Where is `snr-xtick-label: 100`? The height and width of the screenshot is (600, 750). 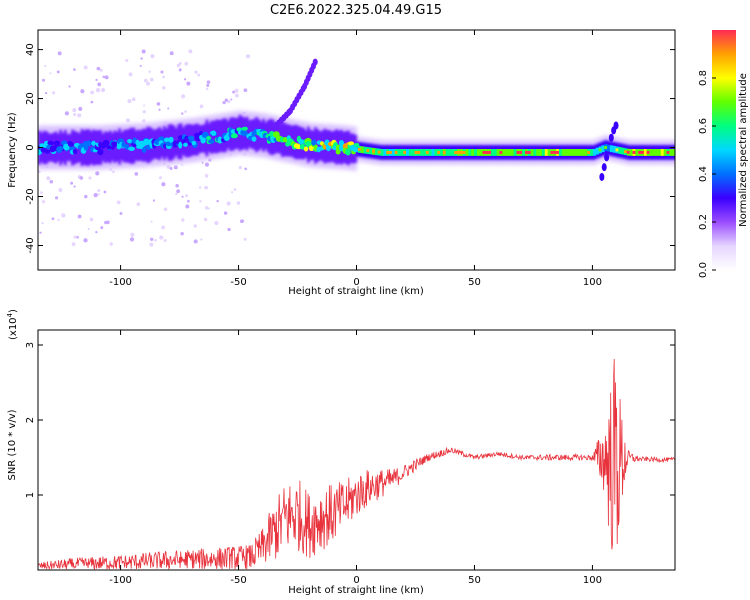
snr-xtick-label: 100 is located at coordinates (592, 580).